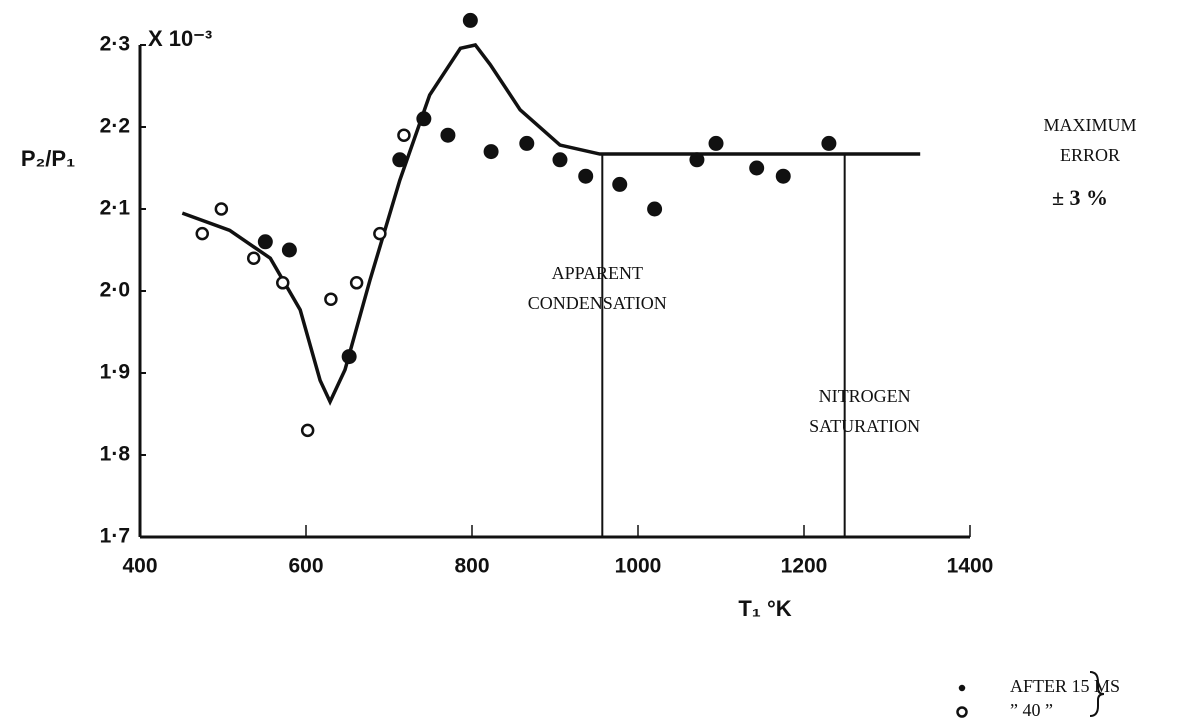 The image size is (1197, 722). I want to click on legend-brace, so click(1097, 694).